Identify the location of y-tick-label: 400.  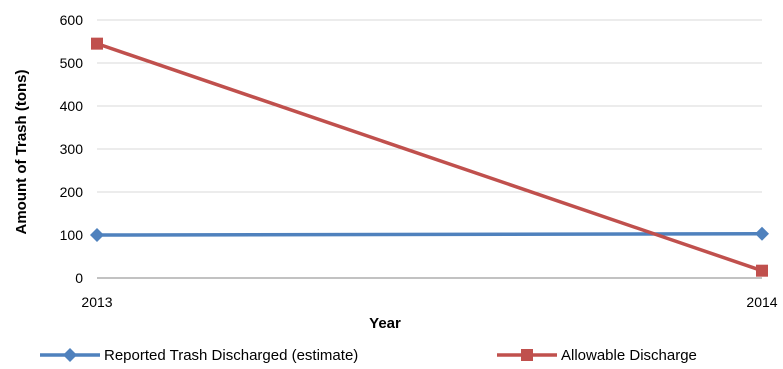
(72, 106).